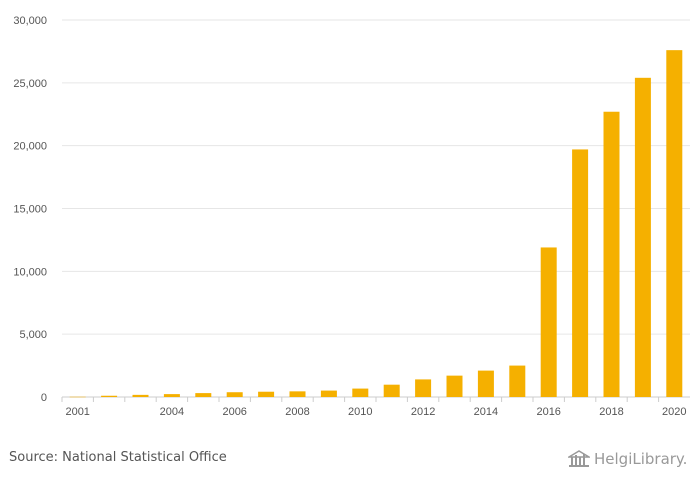 This screenshot has height=483, width=700. What do you see at coordinates (611, 254) in the screenshot?
I see `bar-2018` at bounding box center [611, 254].